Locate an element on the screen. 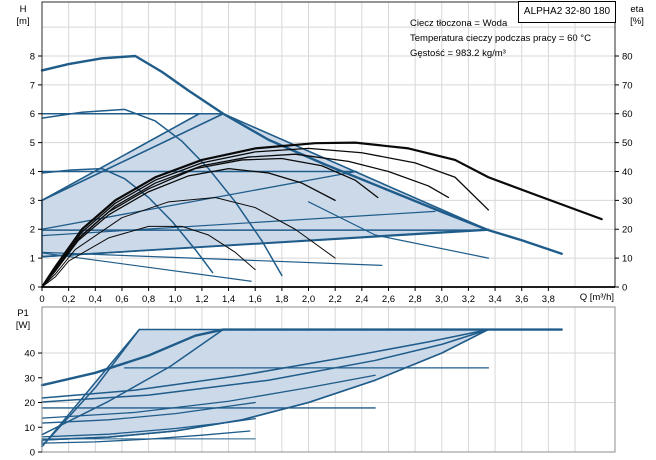 This screenshot has width=656, height=460. svg-text: 3 is located at coordinates (32, 201).